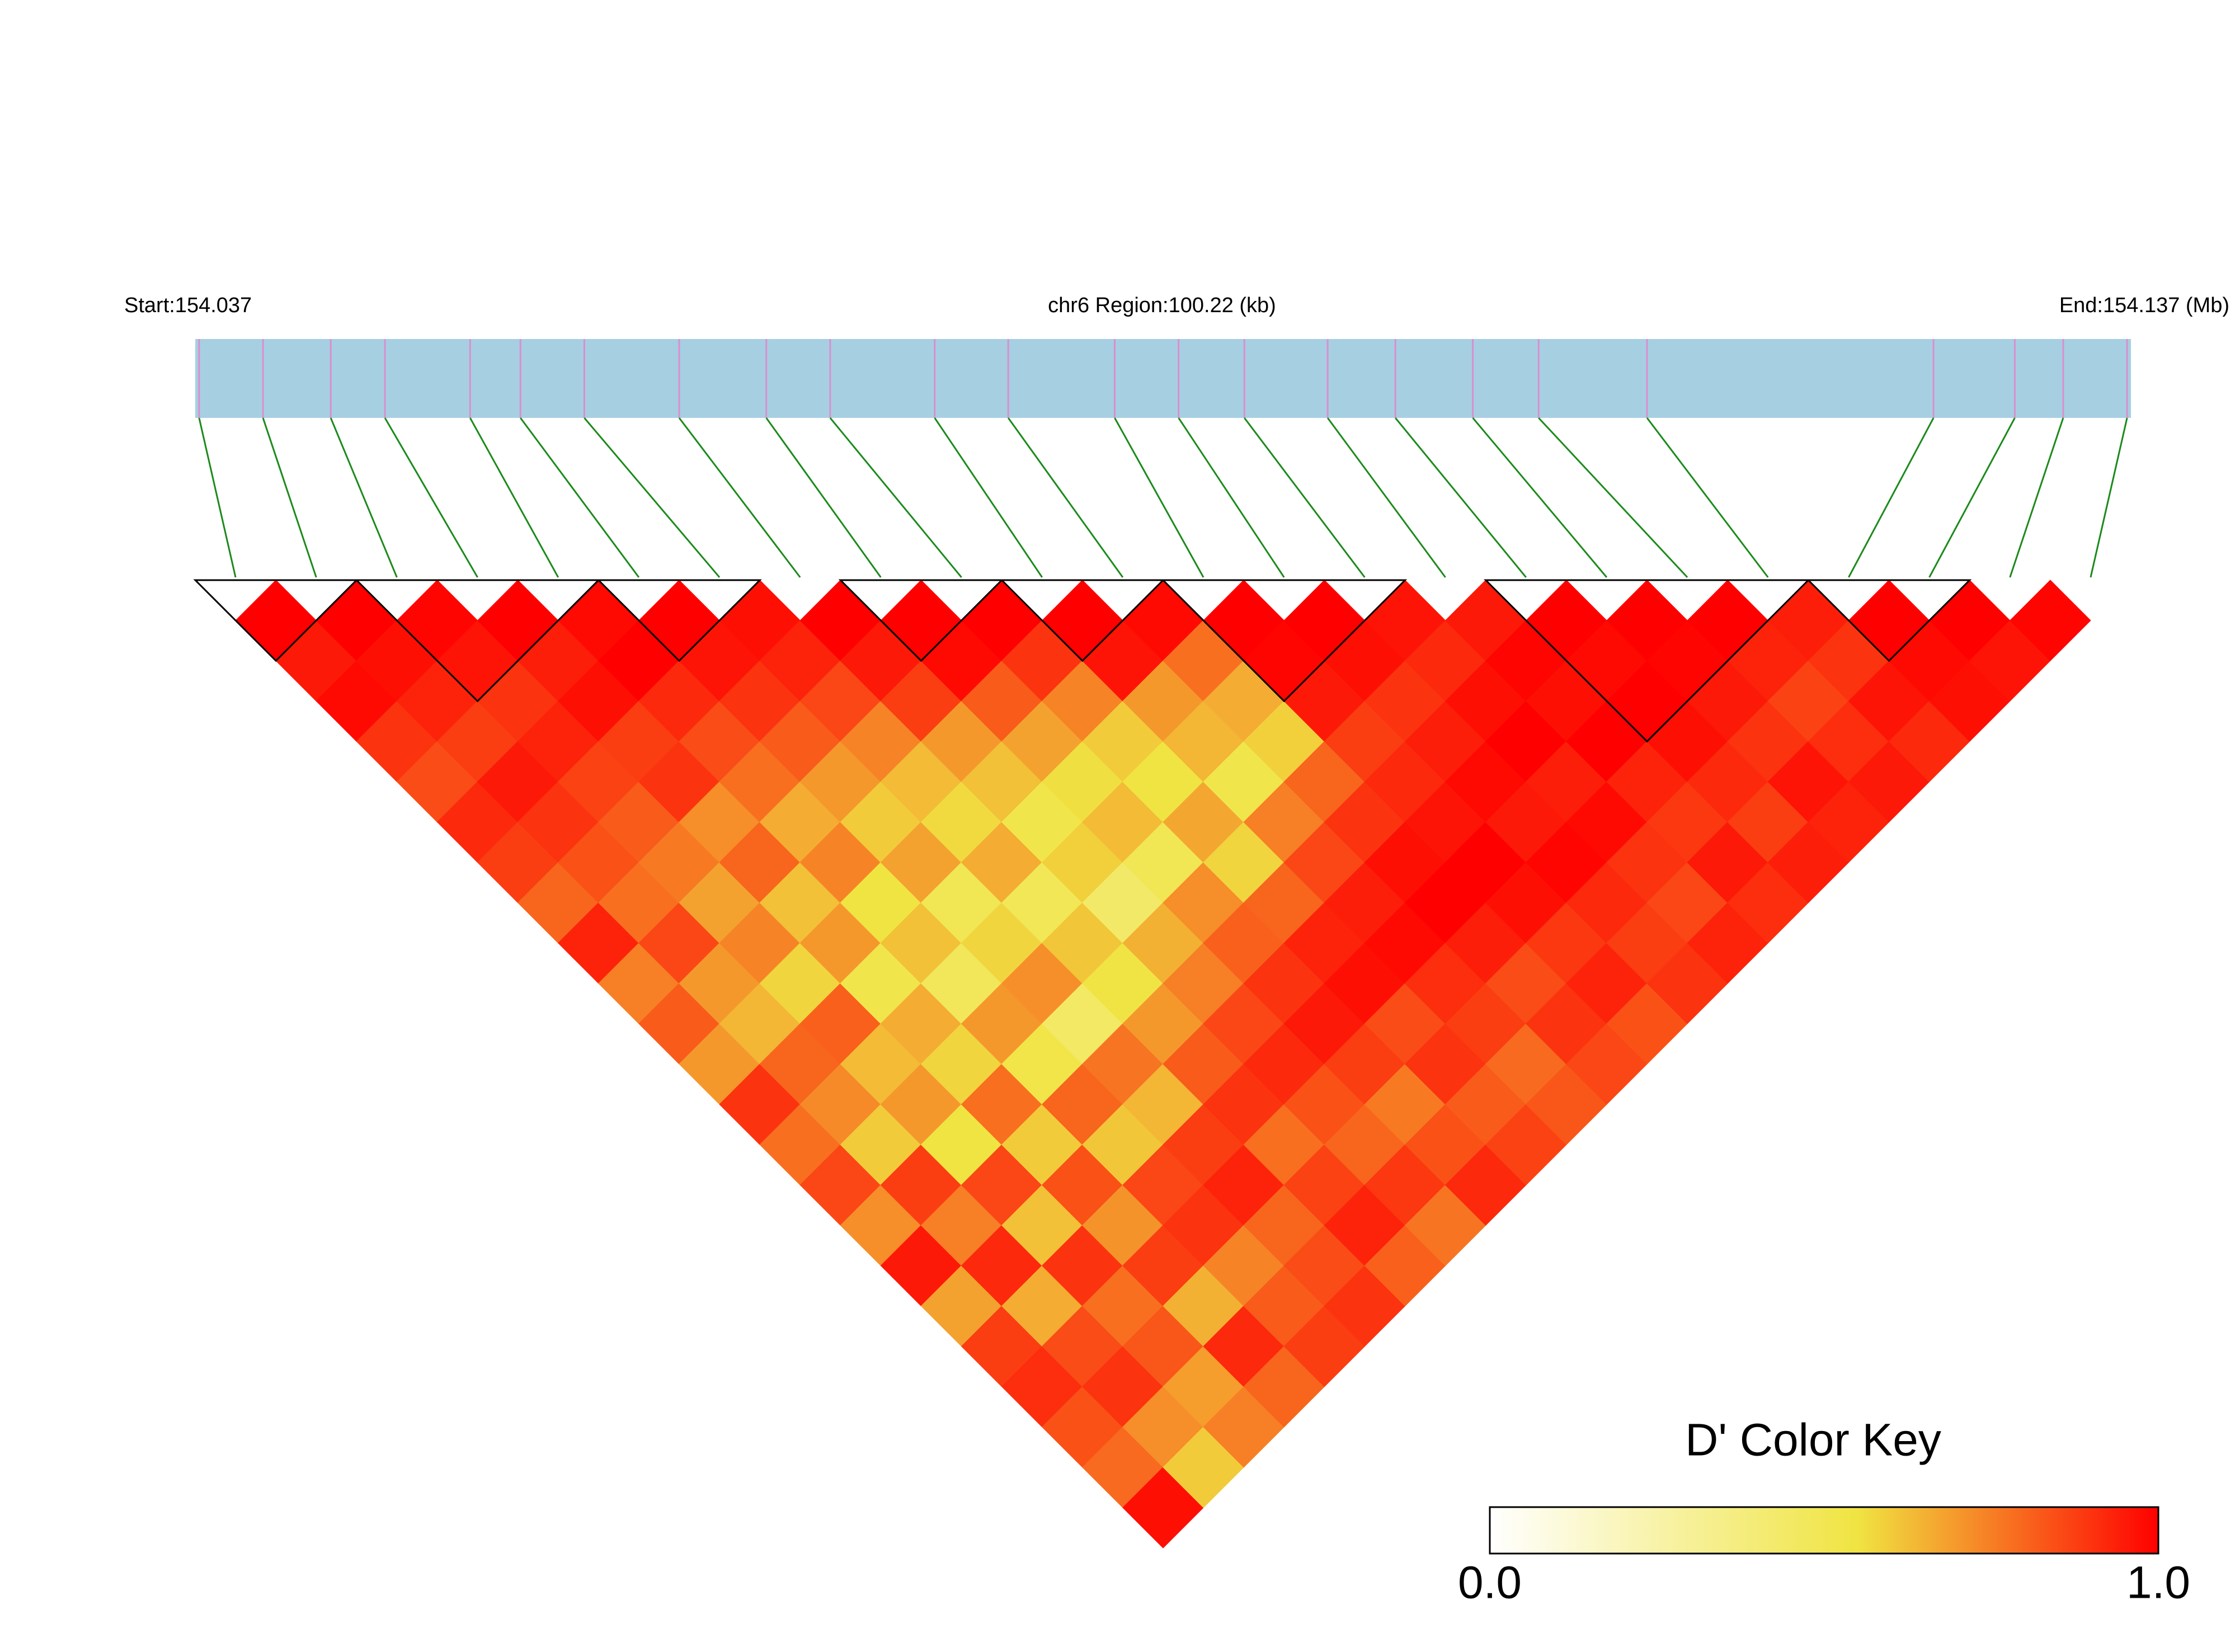 Image resolution: width=2235 pixels, height=1652 pixels. What do you see at coordinates (2050, 620) in the screenshot?
I see `ld-cell` at bounding box center [2050, 620].